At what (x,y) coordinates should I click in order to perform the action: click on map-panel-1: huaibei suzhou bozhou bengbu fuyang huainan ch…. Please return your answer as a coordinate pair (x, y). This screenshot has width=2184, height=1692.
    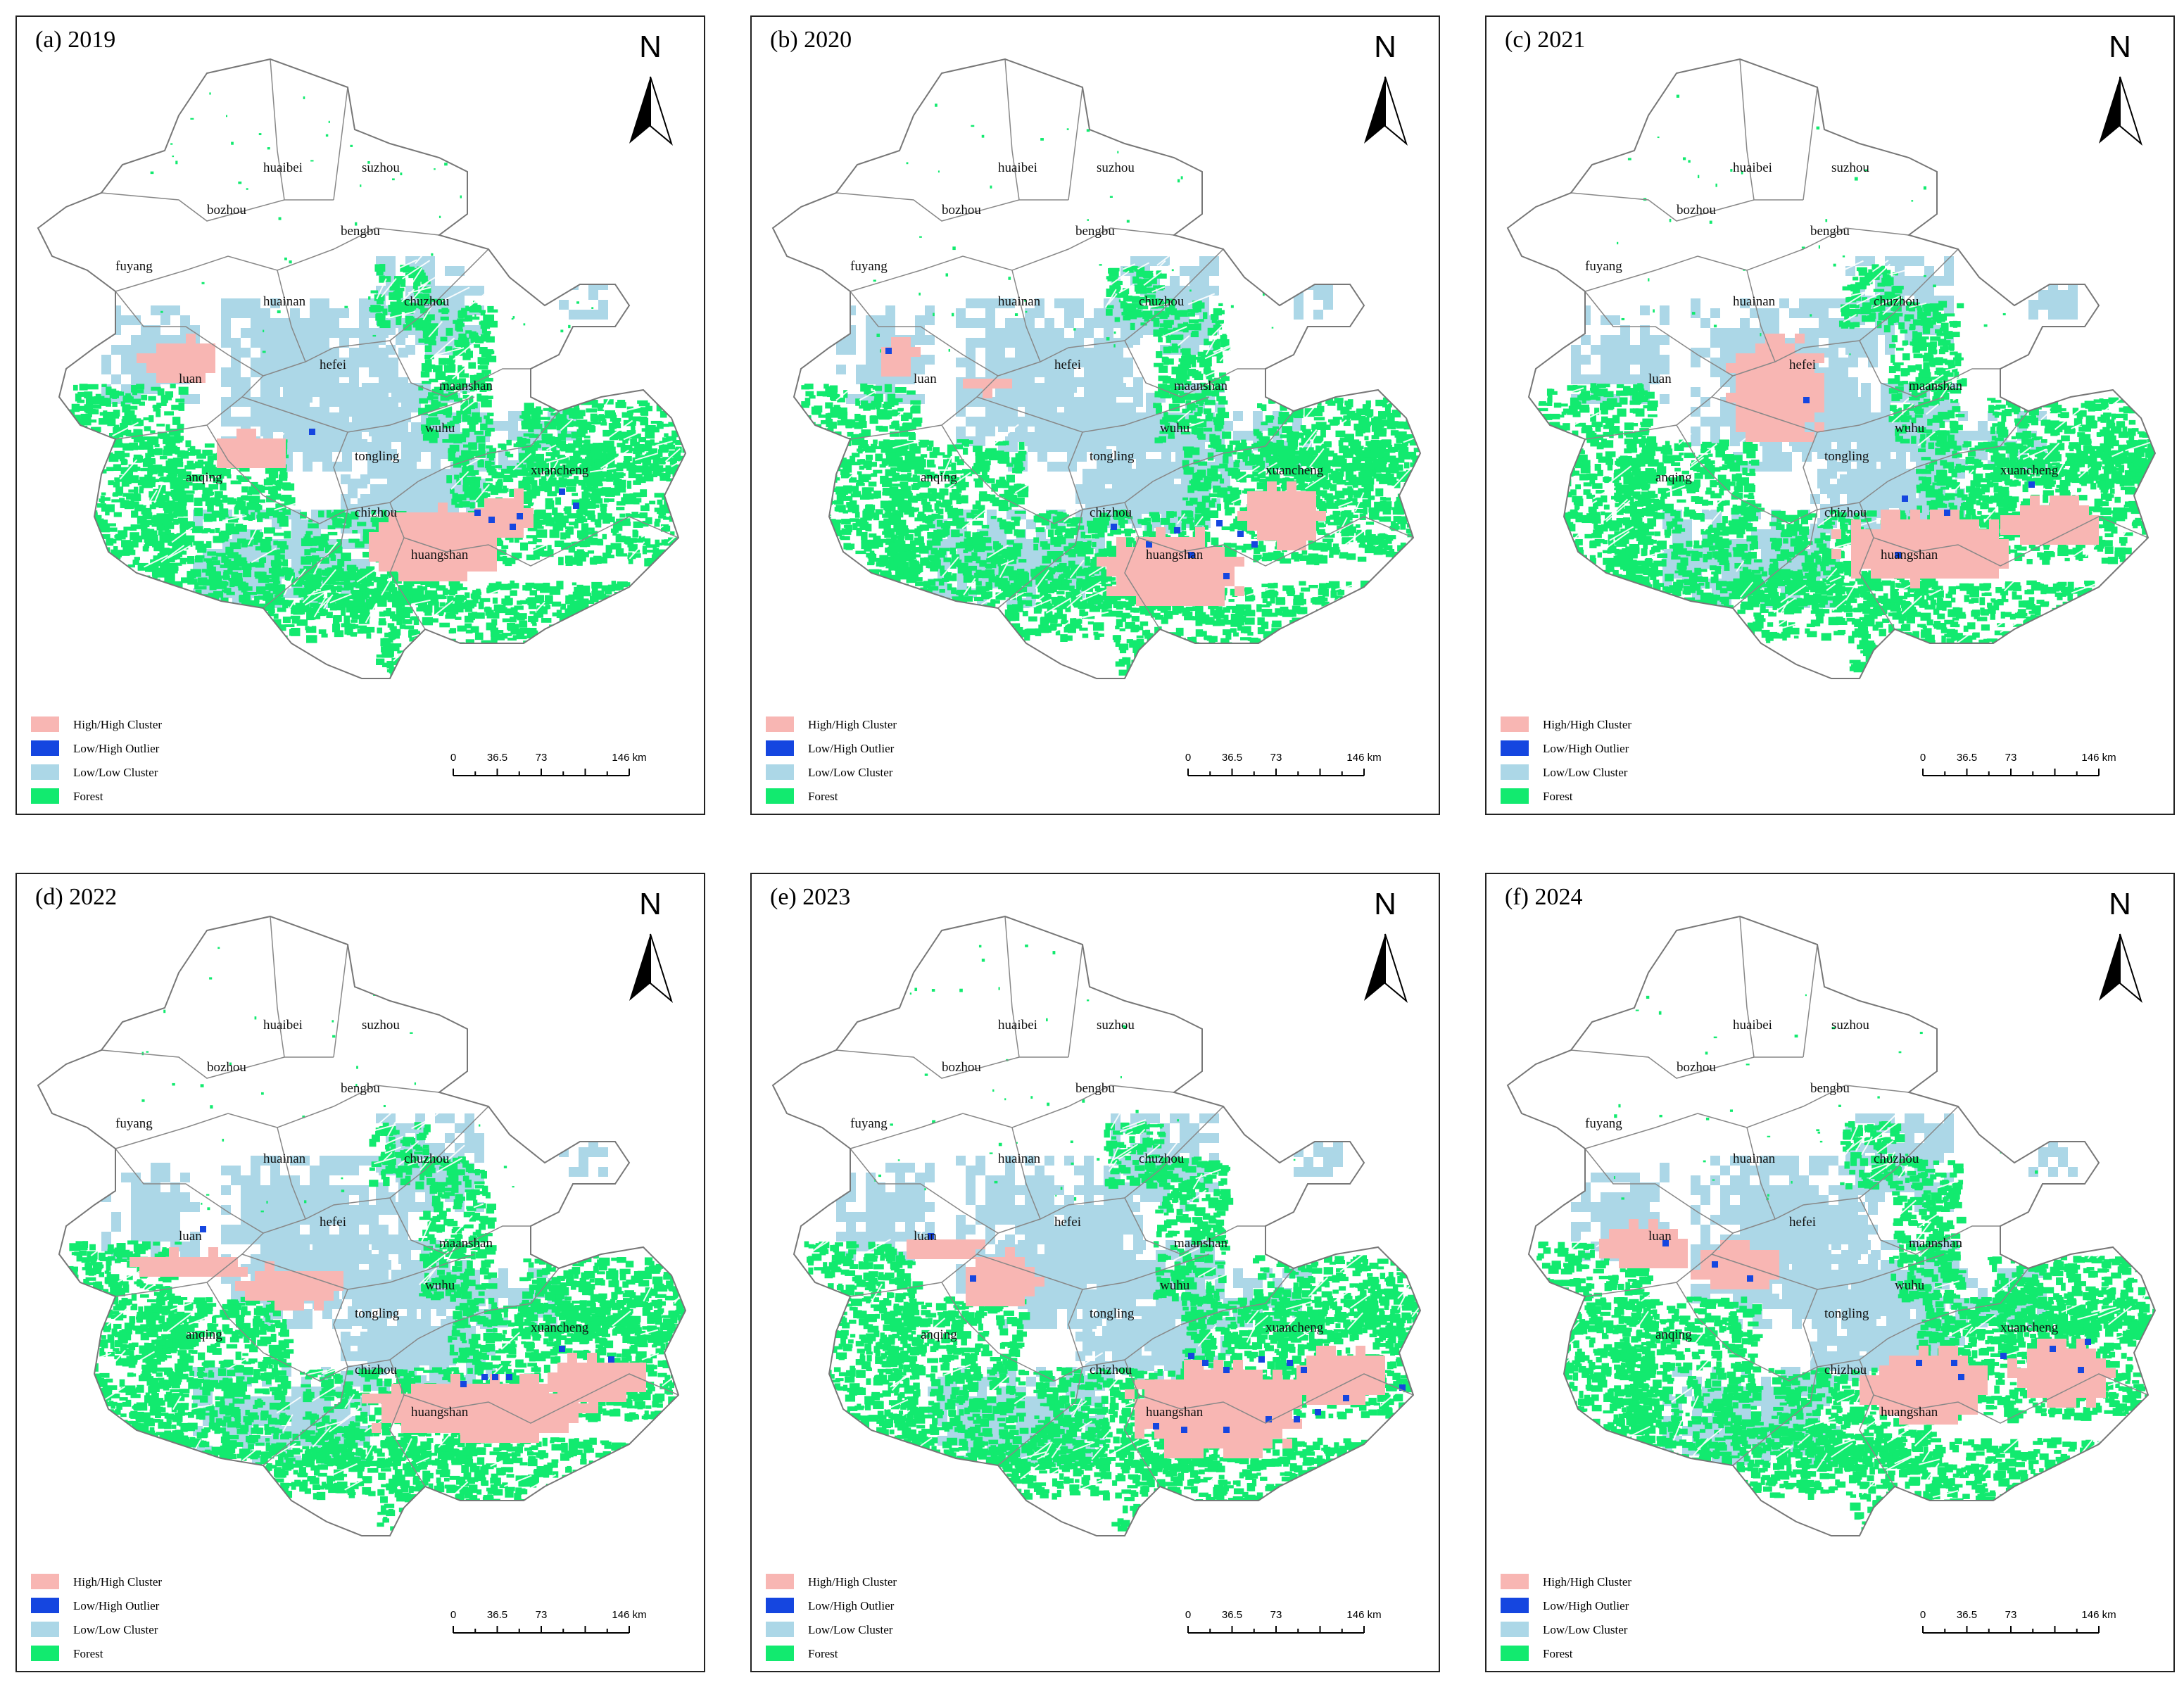
    Looking at the image, I should click on (1095, 415).